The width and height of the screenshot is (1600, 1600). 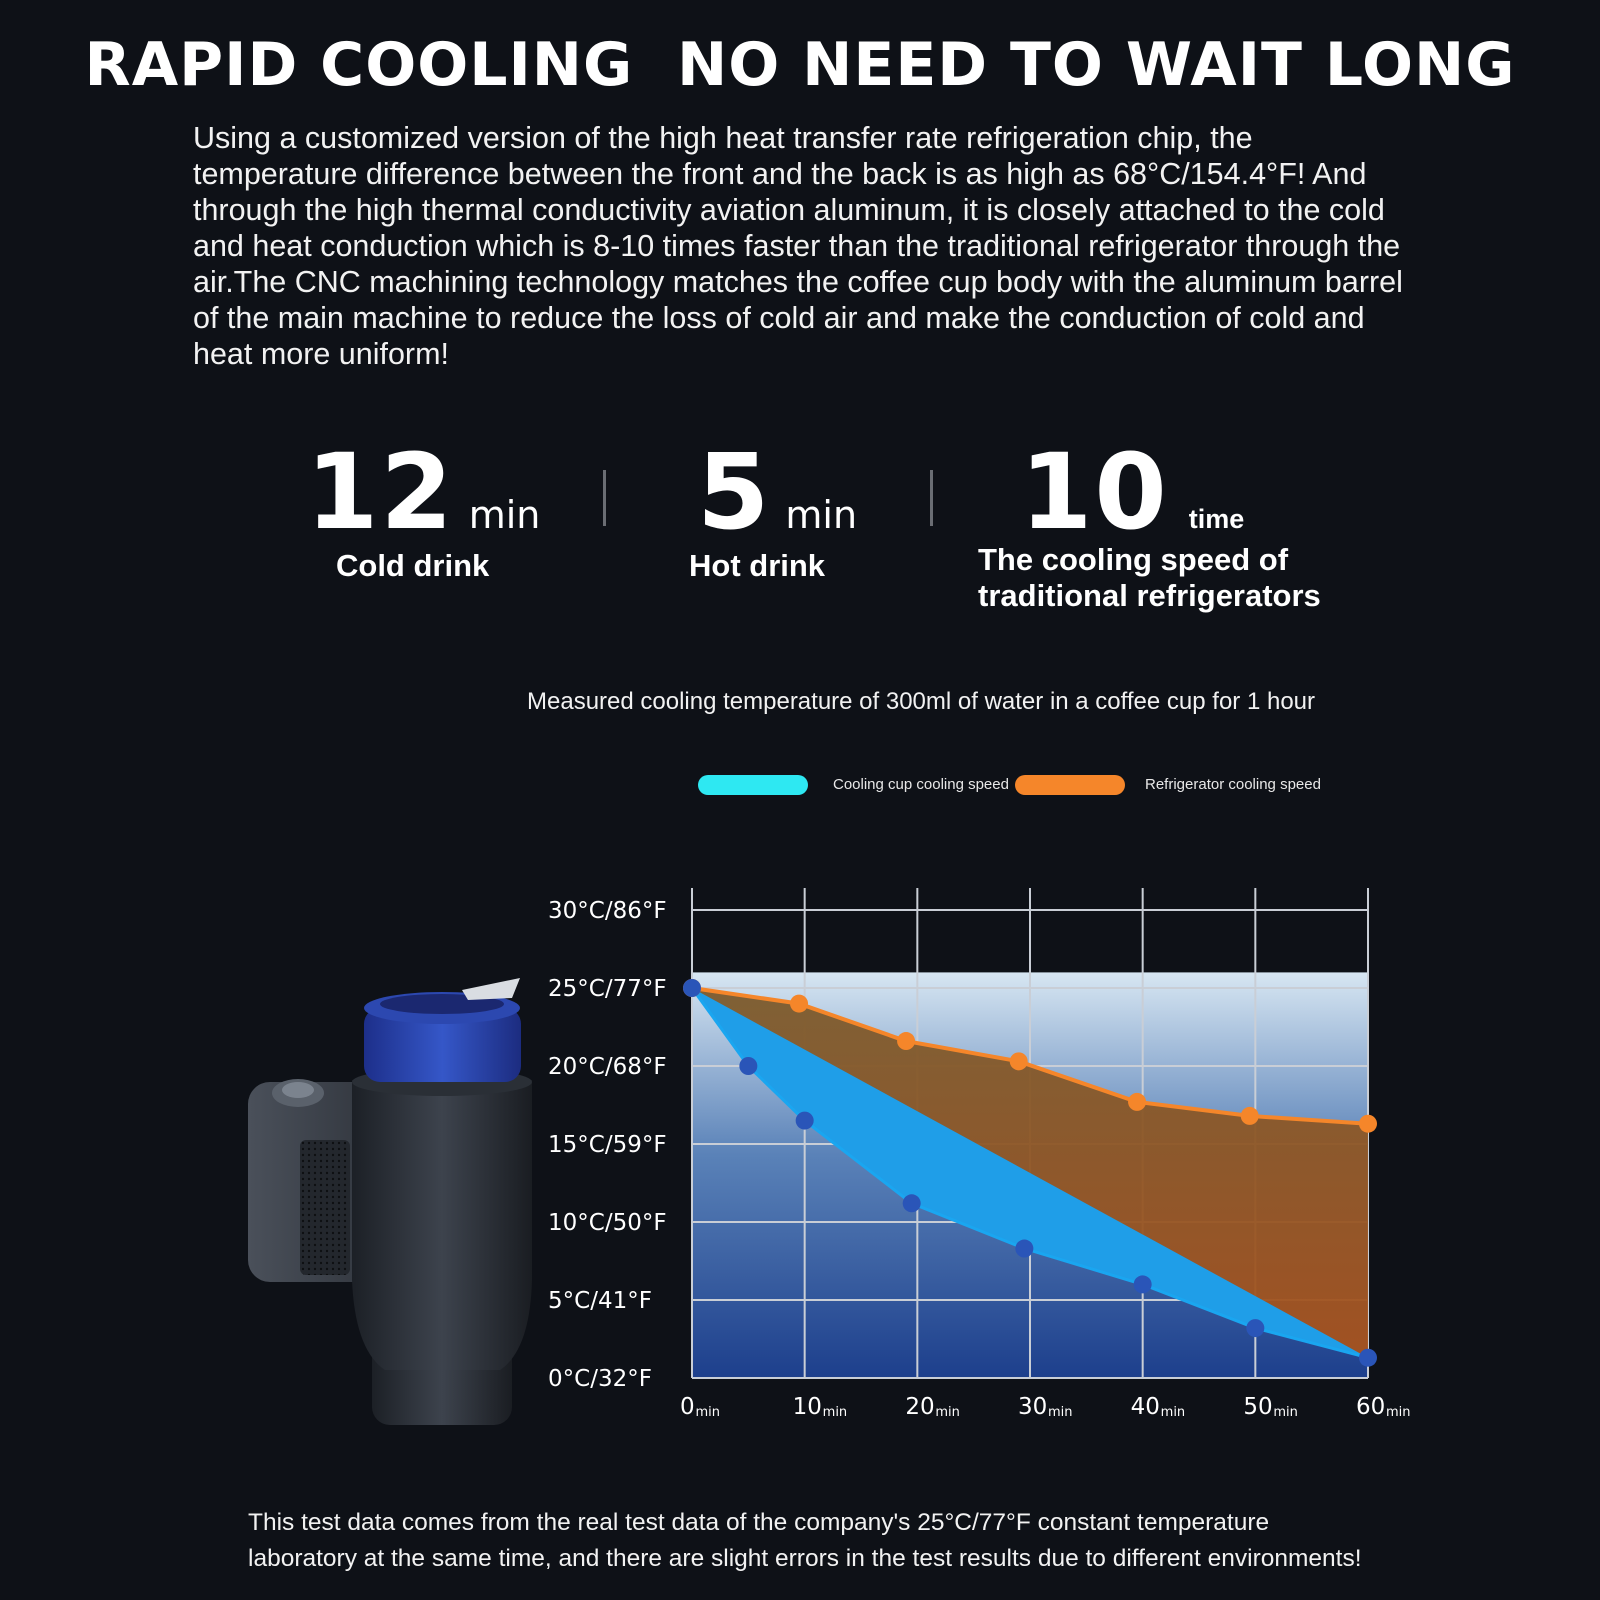 What do you see at coordinates (413, 565) in the screenshot?
I see `stat-label: Cold drink` at bounding box center [413, 565].